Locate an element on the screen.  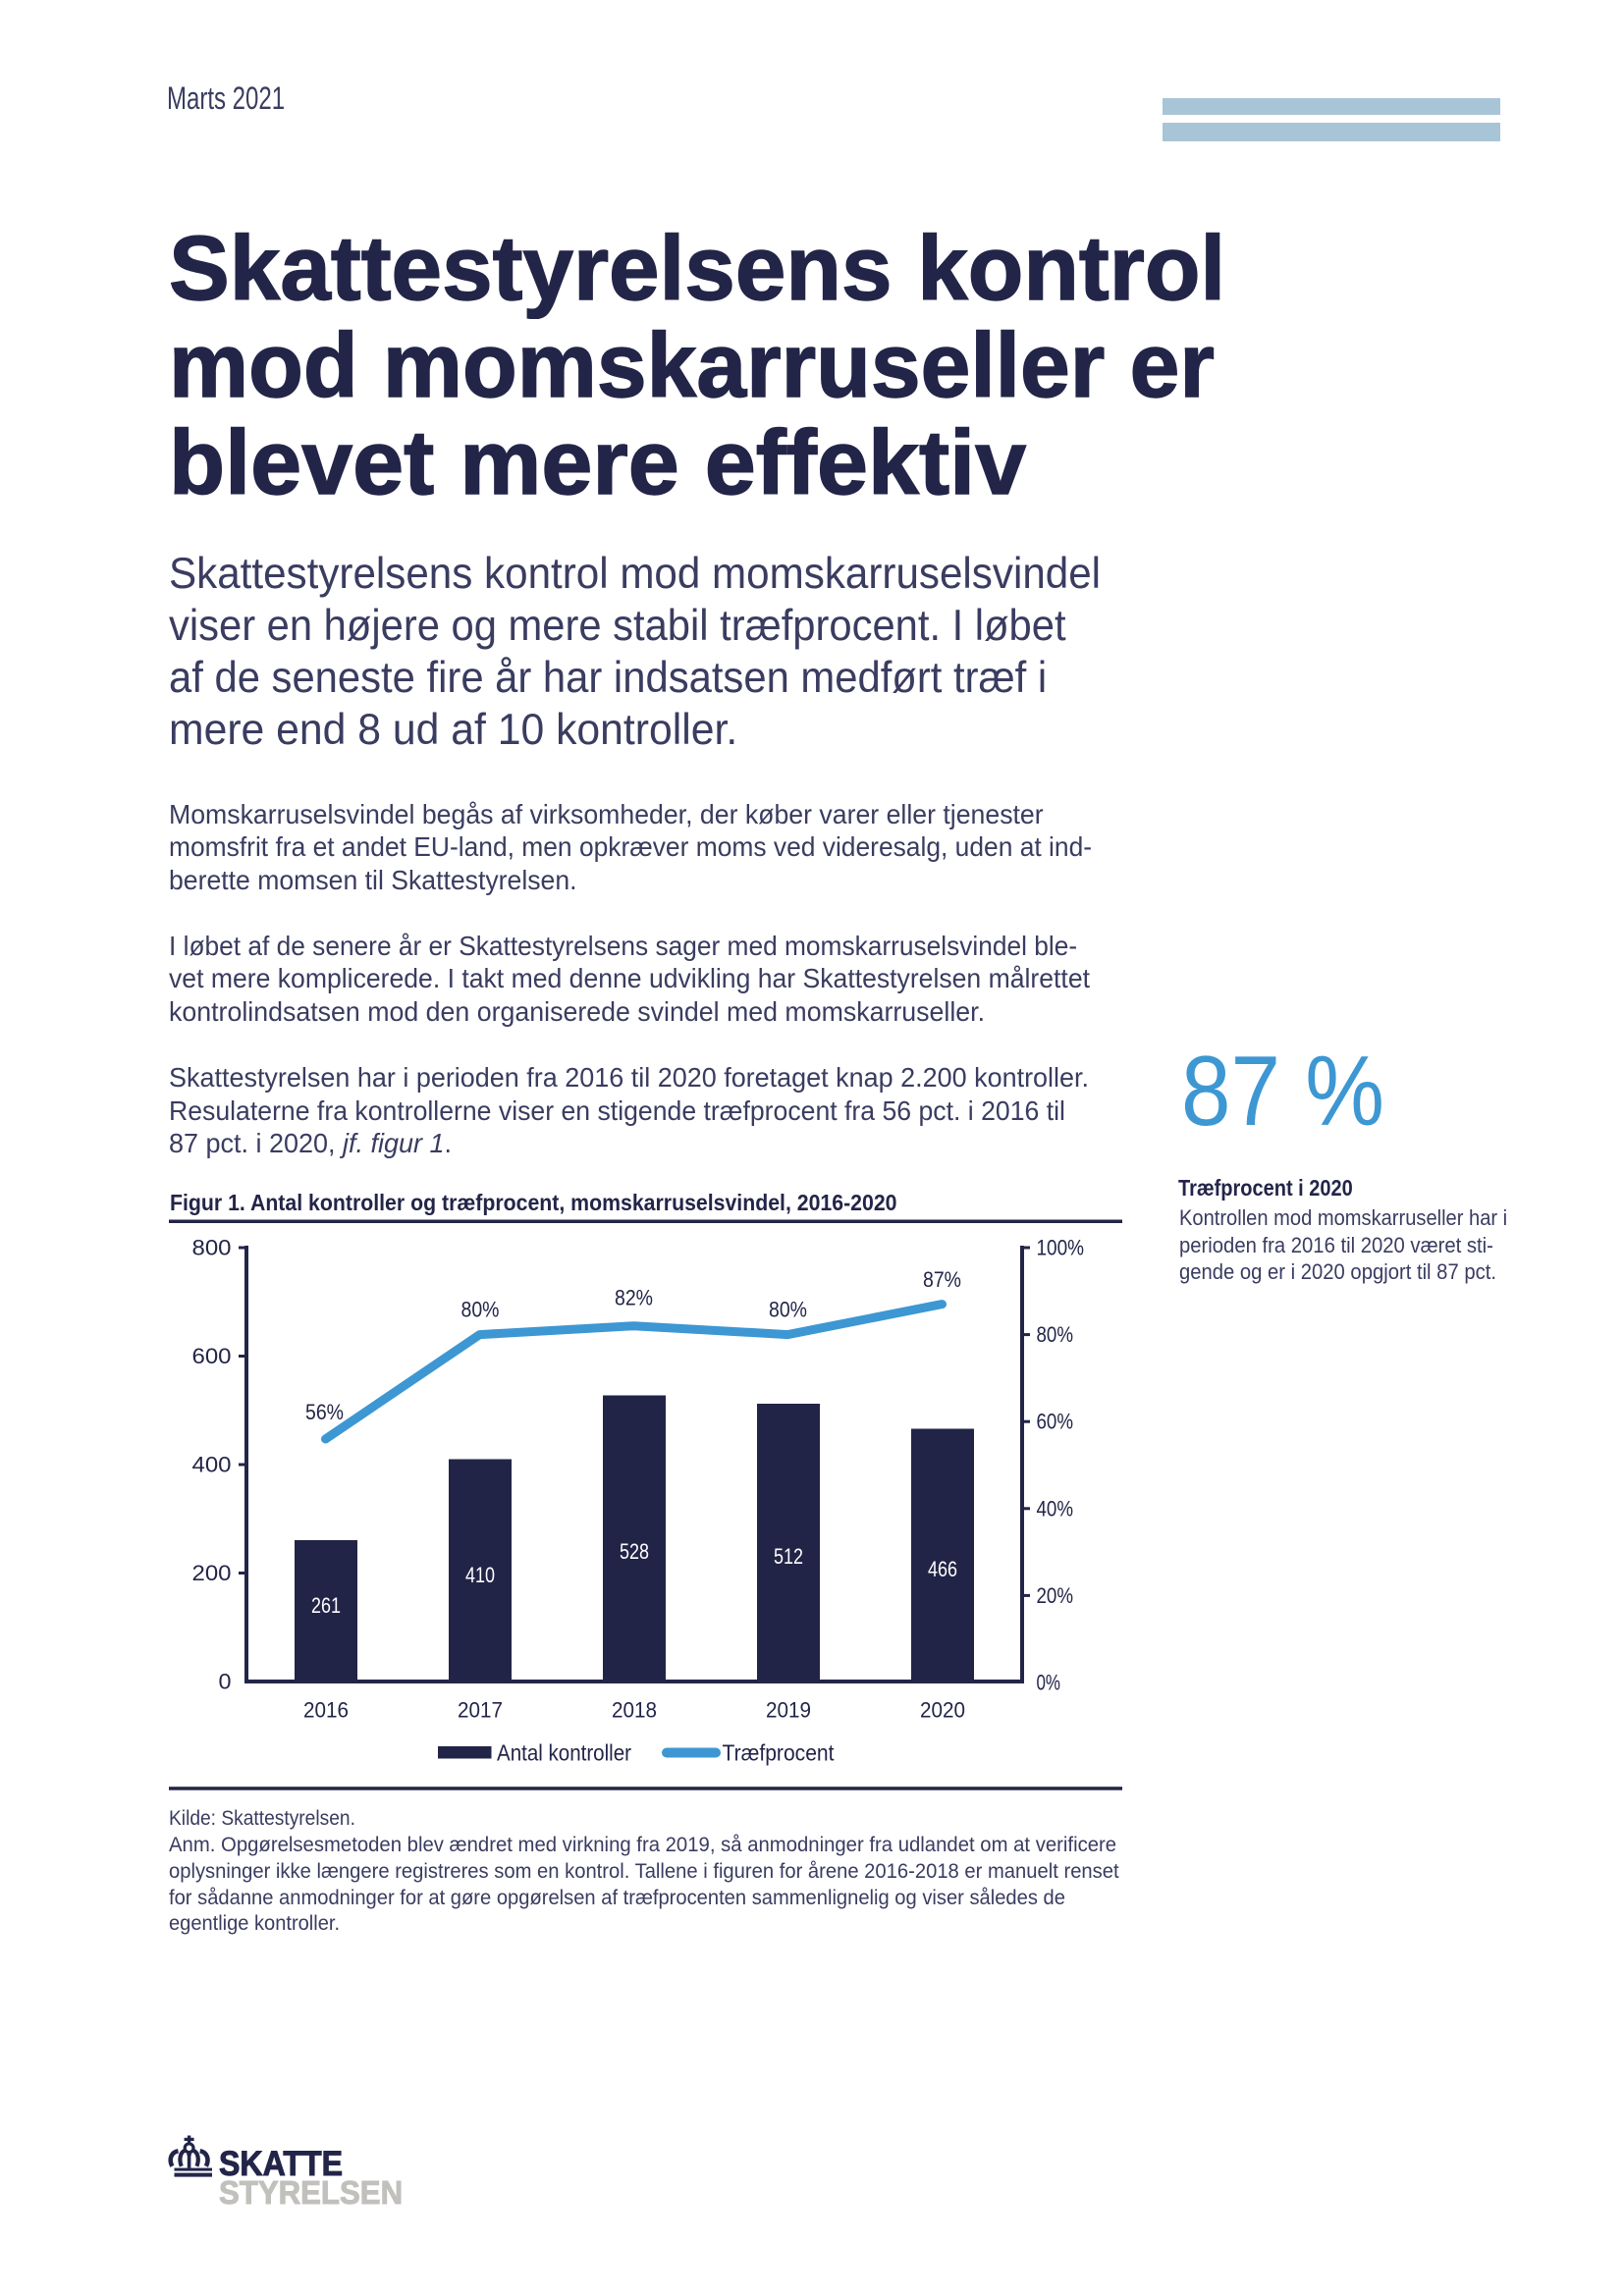
svg-text: 56% is located at coordinates (324, 1412).